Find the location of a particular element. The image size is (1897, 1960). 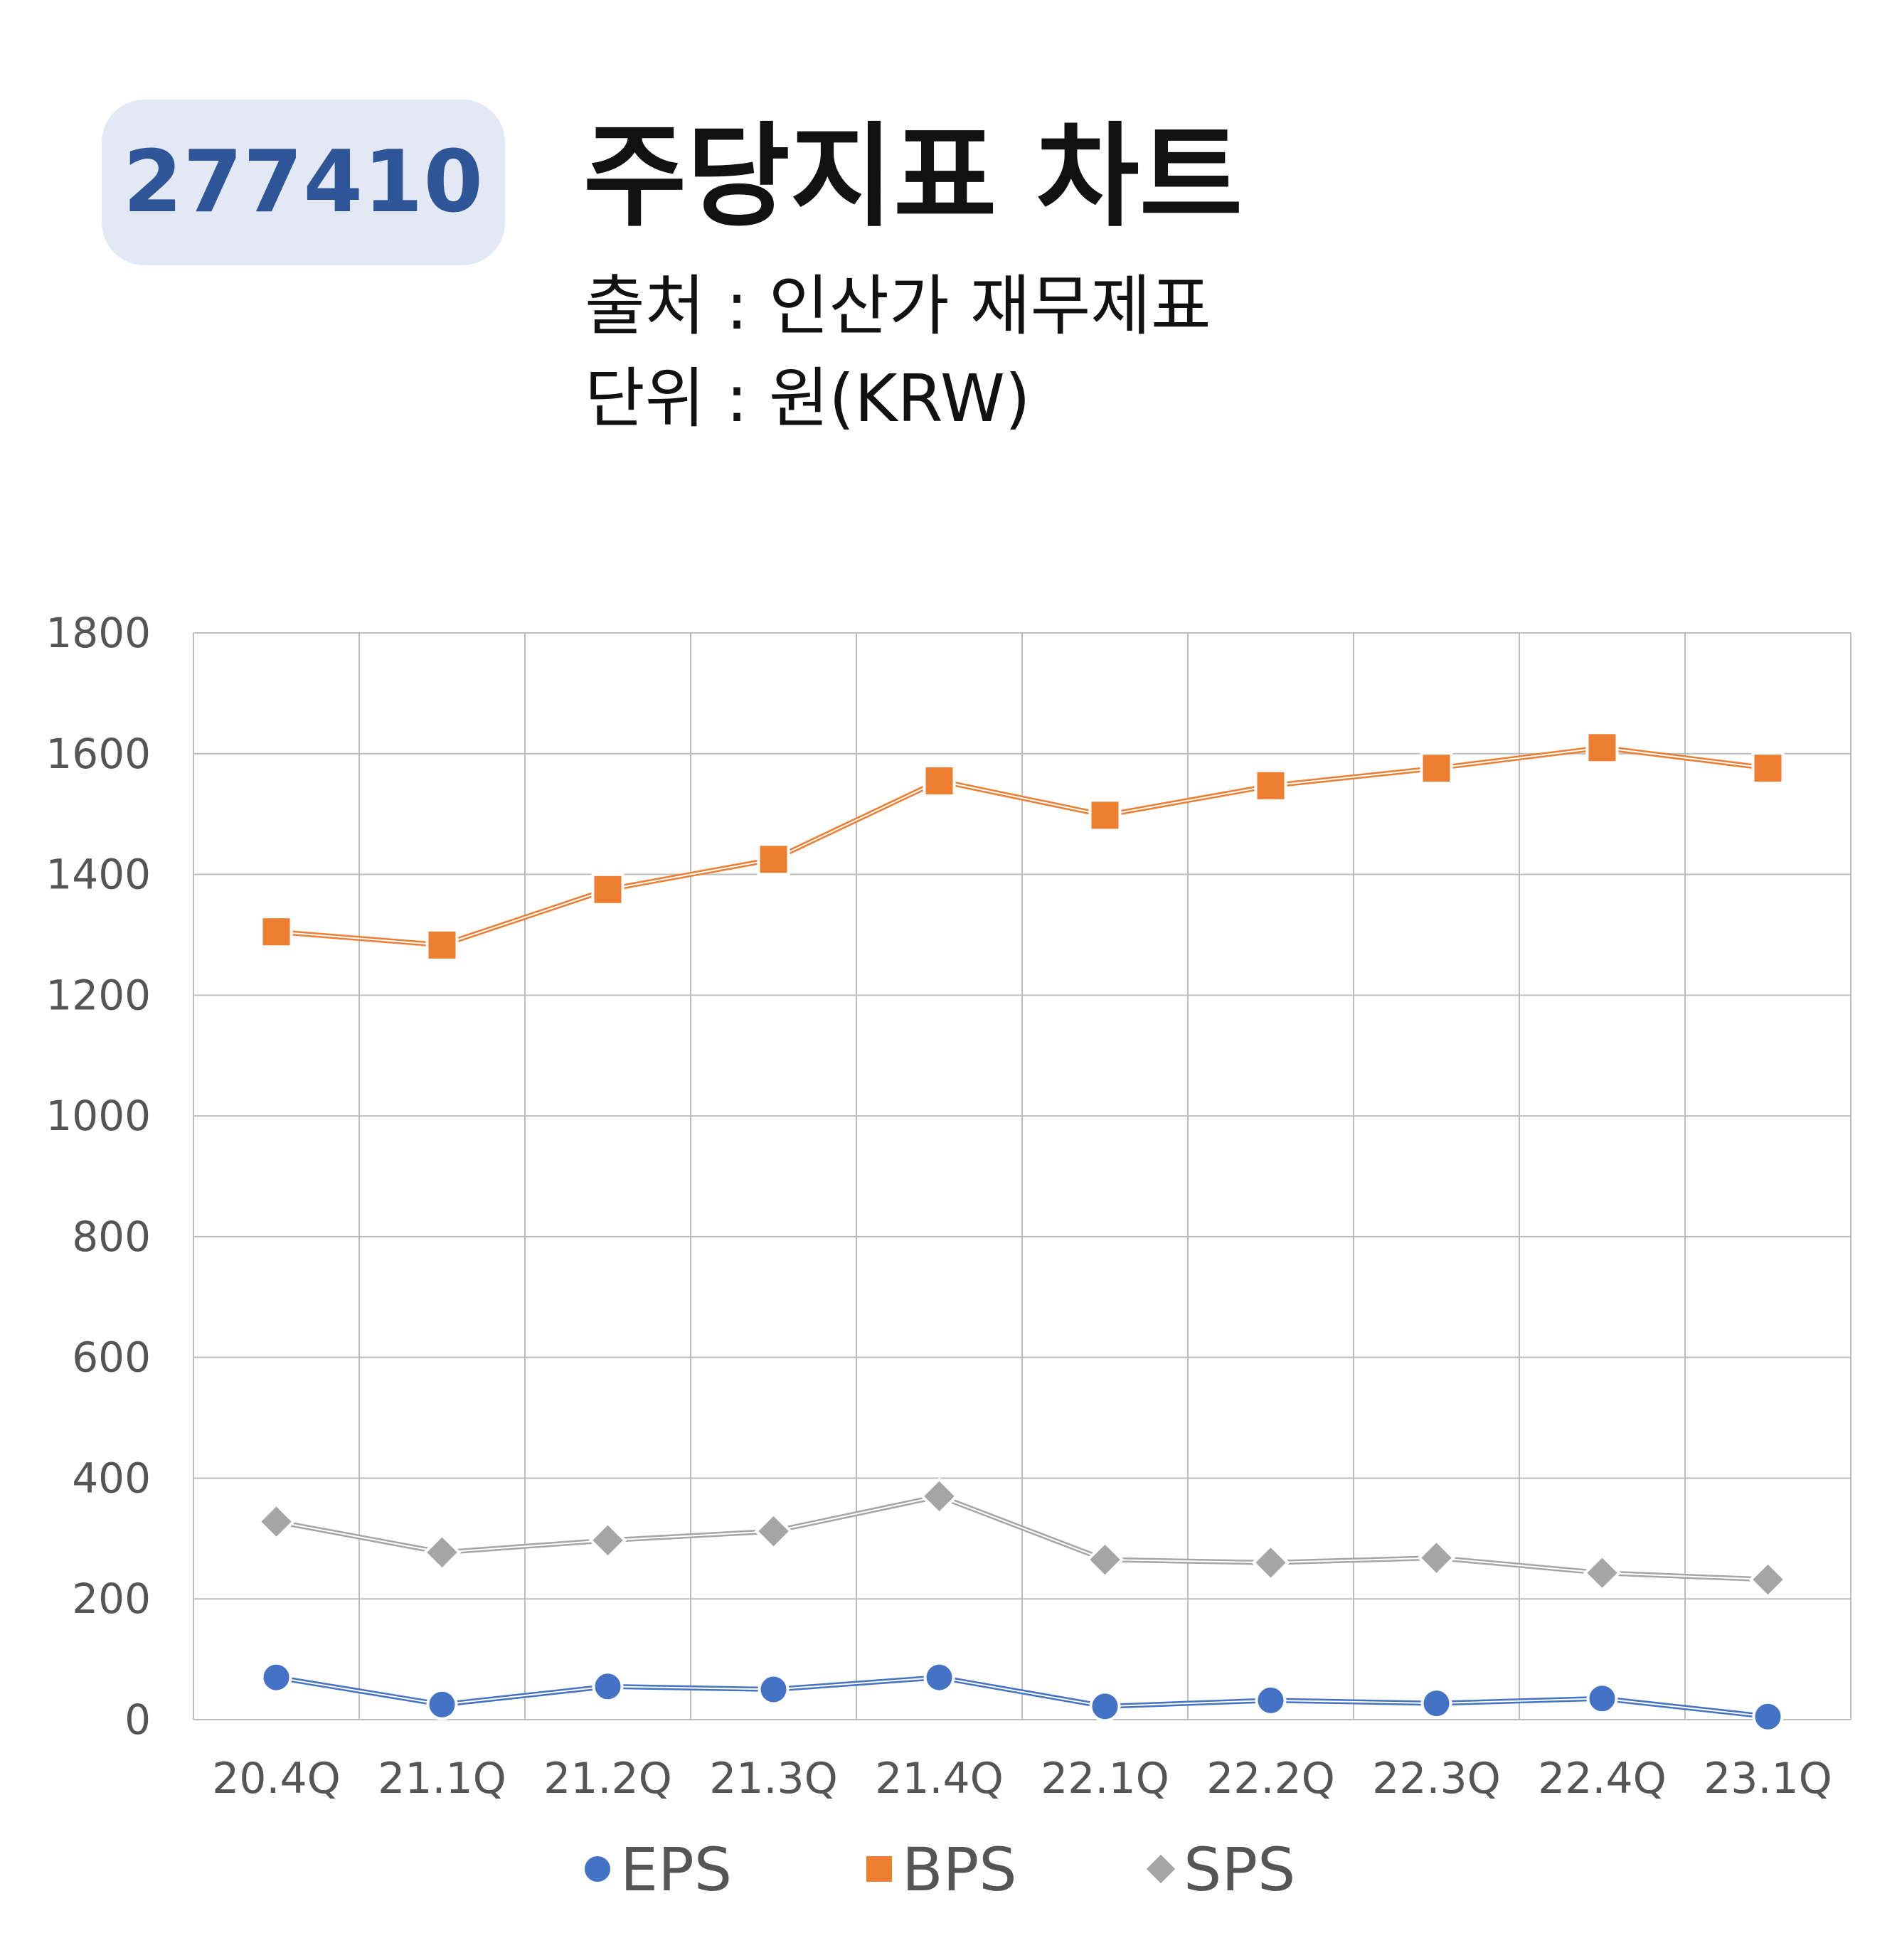

bps-line-highlight is located at coordinates (1022, 846).